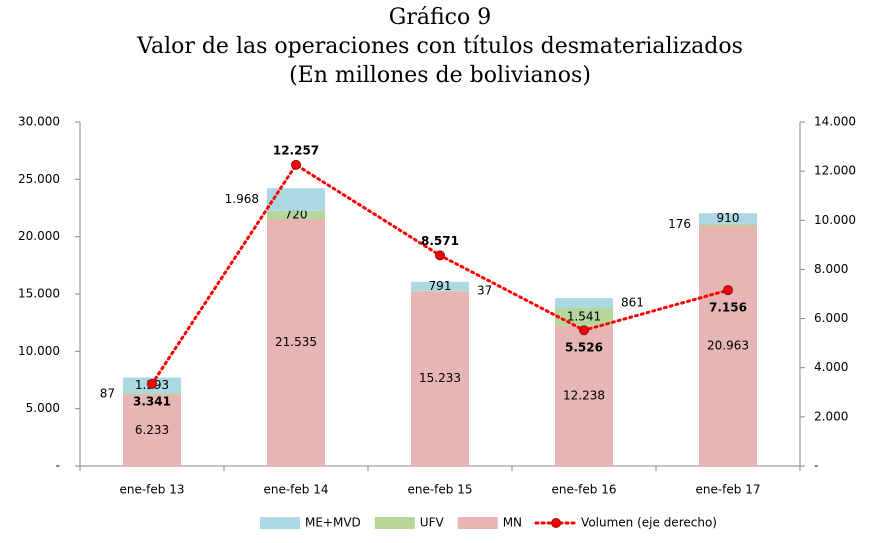 The width and height of the screenshot is (874, 543). I want to click on value-label: 791, so click(440, 286).